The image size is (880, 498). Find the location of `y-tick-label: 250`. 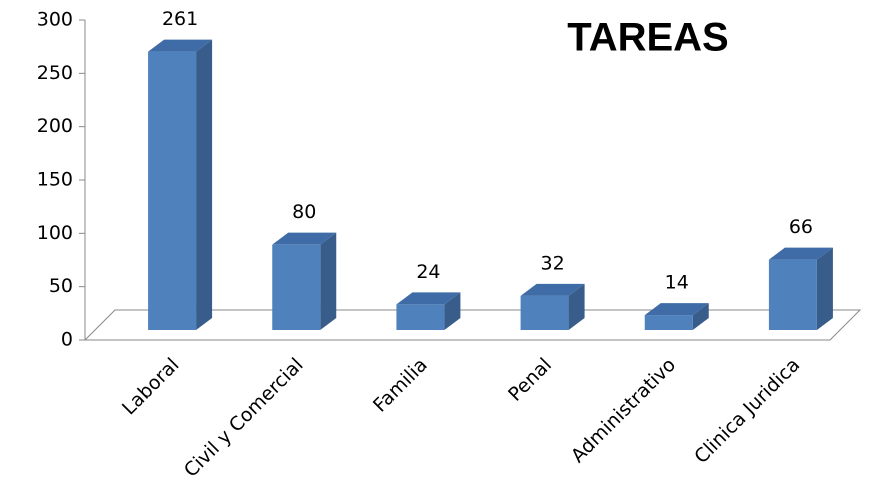

y-tick-label: 250 is located at coordinates (55, 73).